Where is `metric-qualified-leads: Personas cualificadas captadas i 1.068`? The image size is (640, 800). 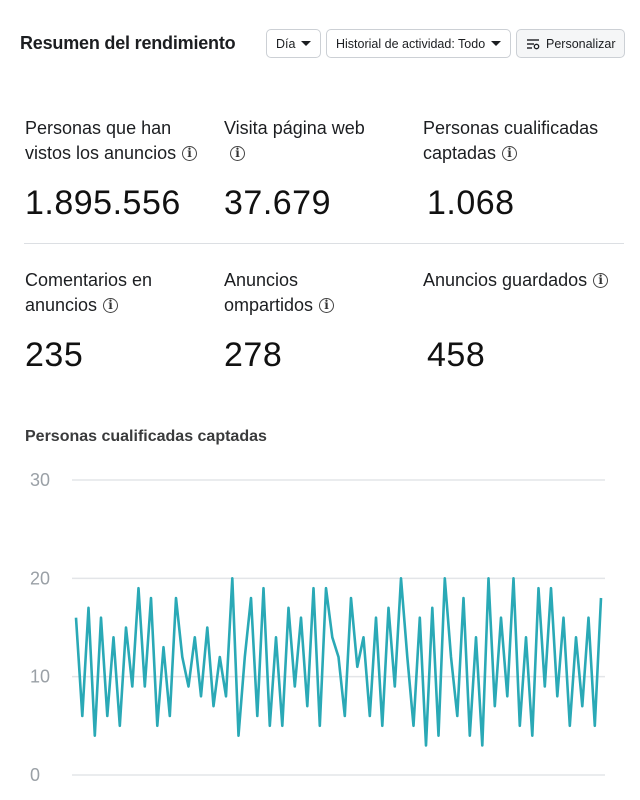
metric-qualified-leads: Personas cualificadas captadas i 1.068 is located at coordinates (523, 169).